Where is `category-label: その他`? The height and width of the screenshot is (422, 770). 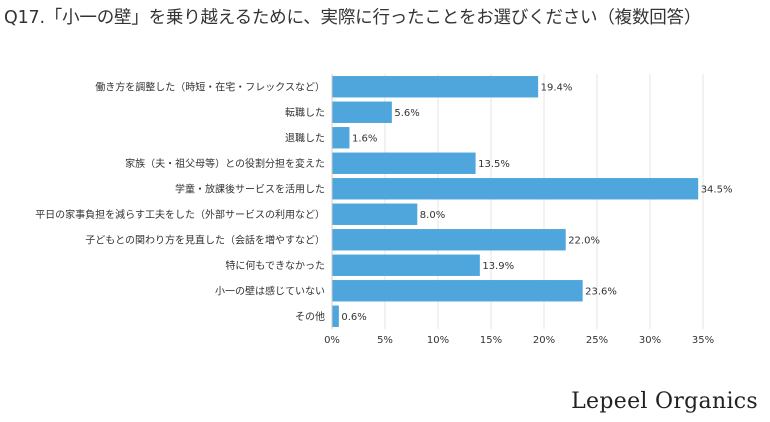
category-label: その他 is located at coordinates (310, 316).